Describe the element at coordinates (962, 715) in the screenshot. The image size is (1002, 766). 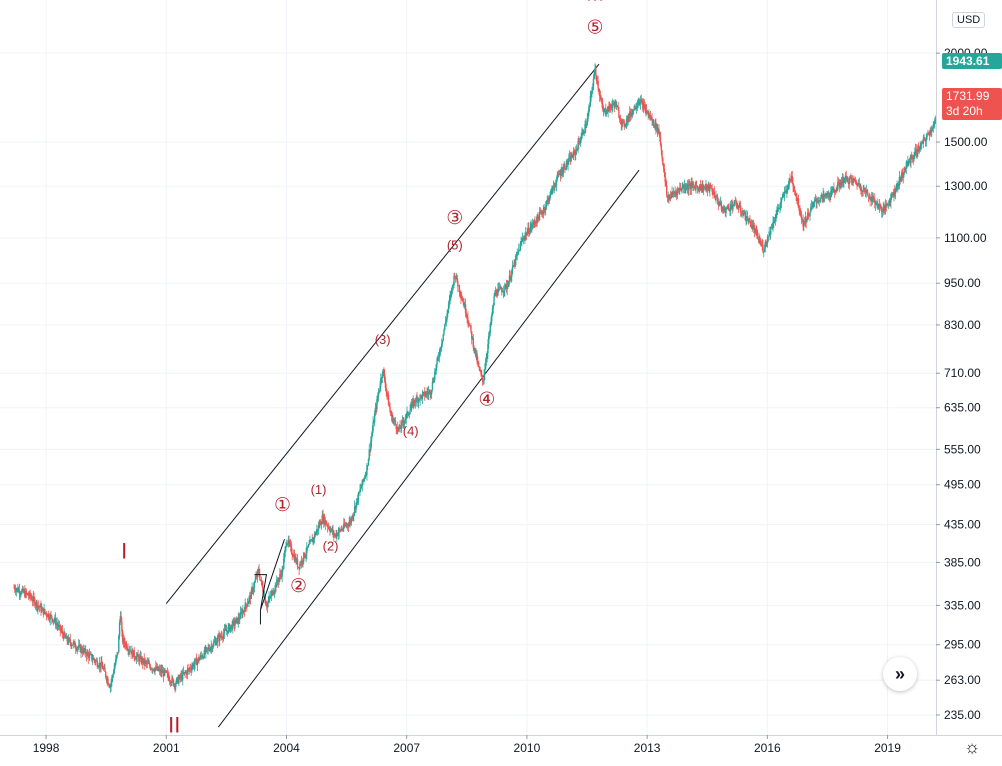
I see `price-tick-label: 235.00` at that location.